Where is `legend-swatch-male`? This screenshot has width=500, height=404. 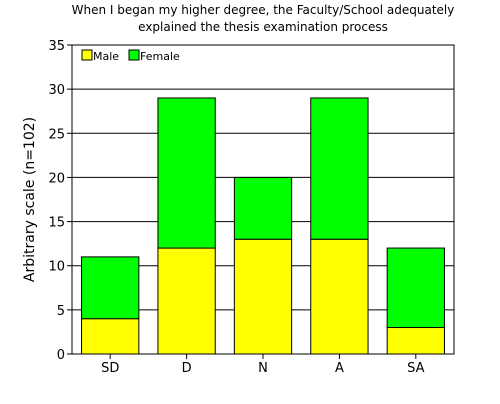
legend-swatch-male is located at coordinates (87, 55).